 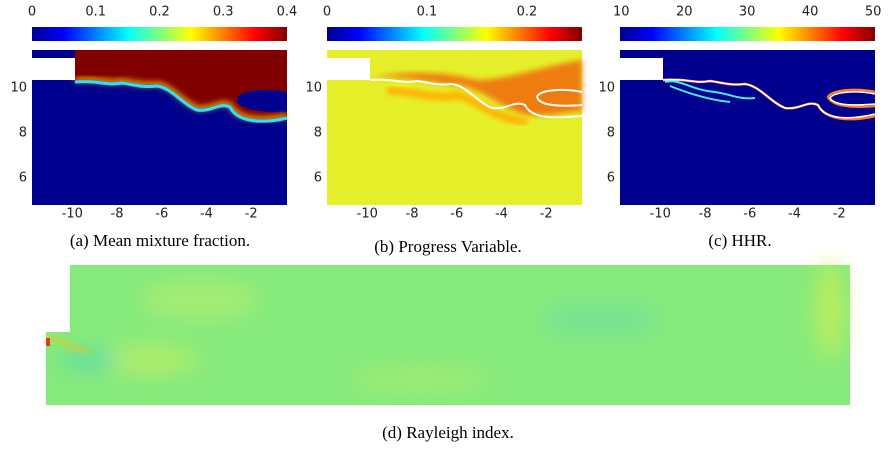 What do you see at coordinates (748, 127) in the screenshot?
I see `field-c` at bounding box center [748, 127].